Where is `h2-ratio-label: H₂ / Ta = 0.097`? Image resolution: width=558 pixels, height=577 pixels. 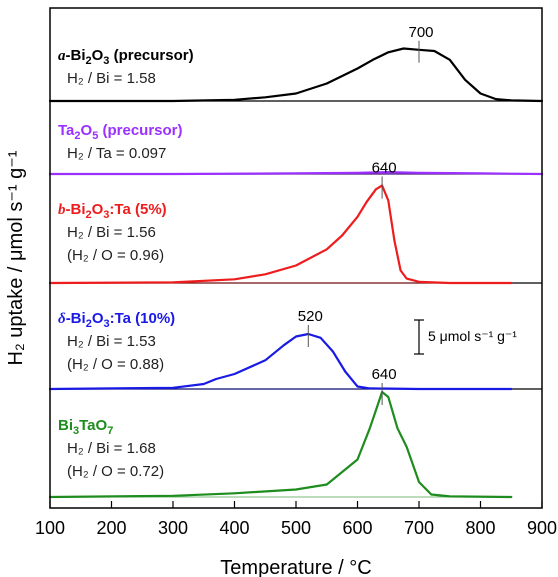 h2-ratio-label: H₂ / Ta = 0.097 is located at coordinates (116, 153).